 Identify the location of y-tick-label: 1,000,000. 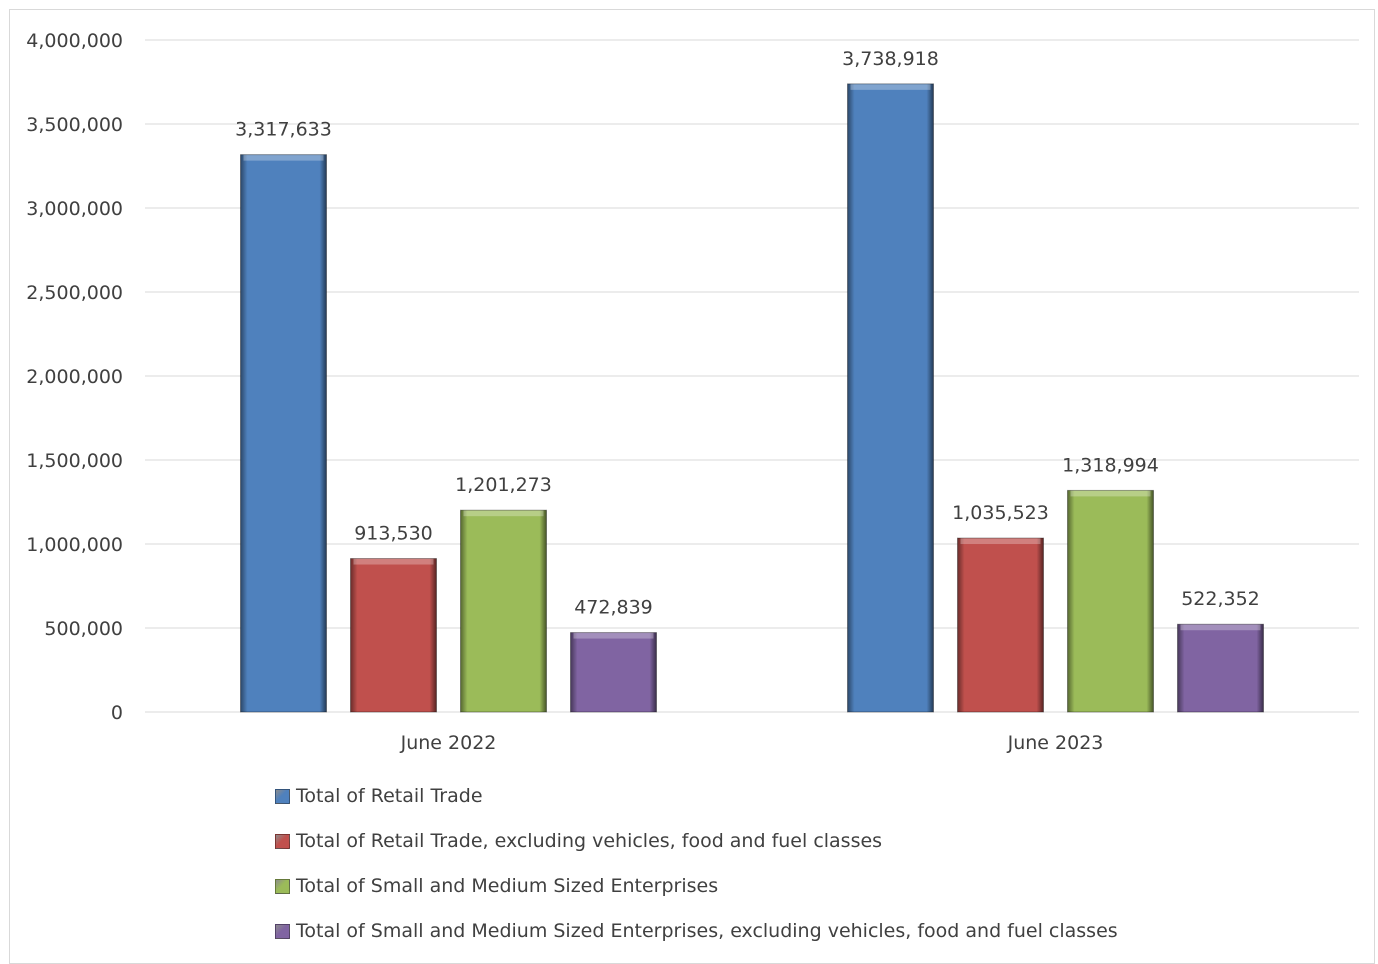
(74, 545).